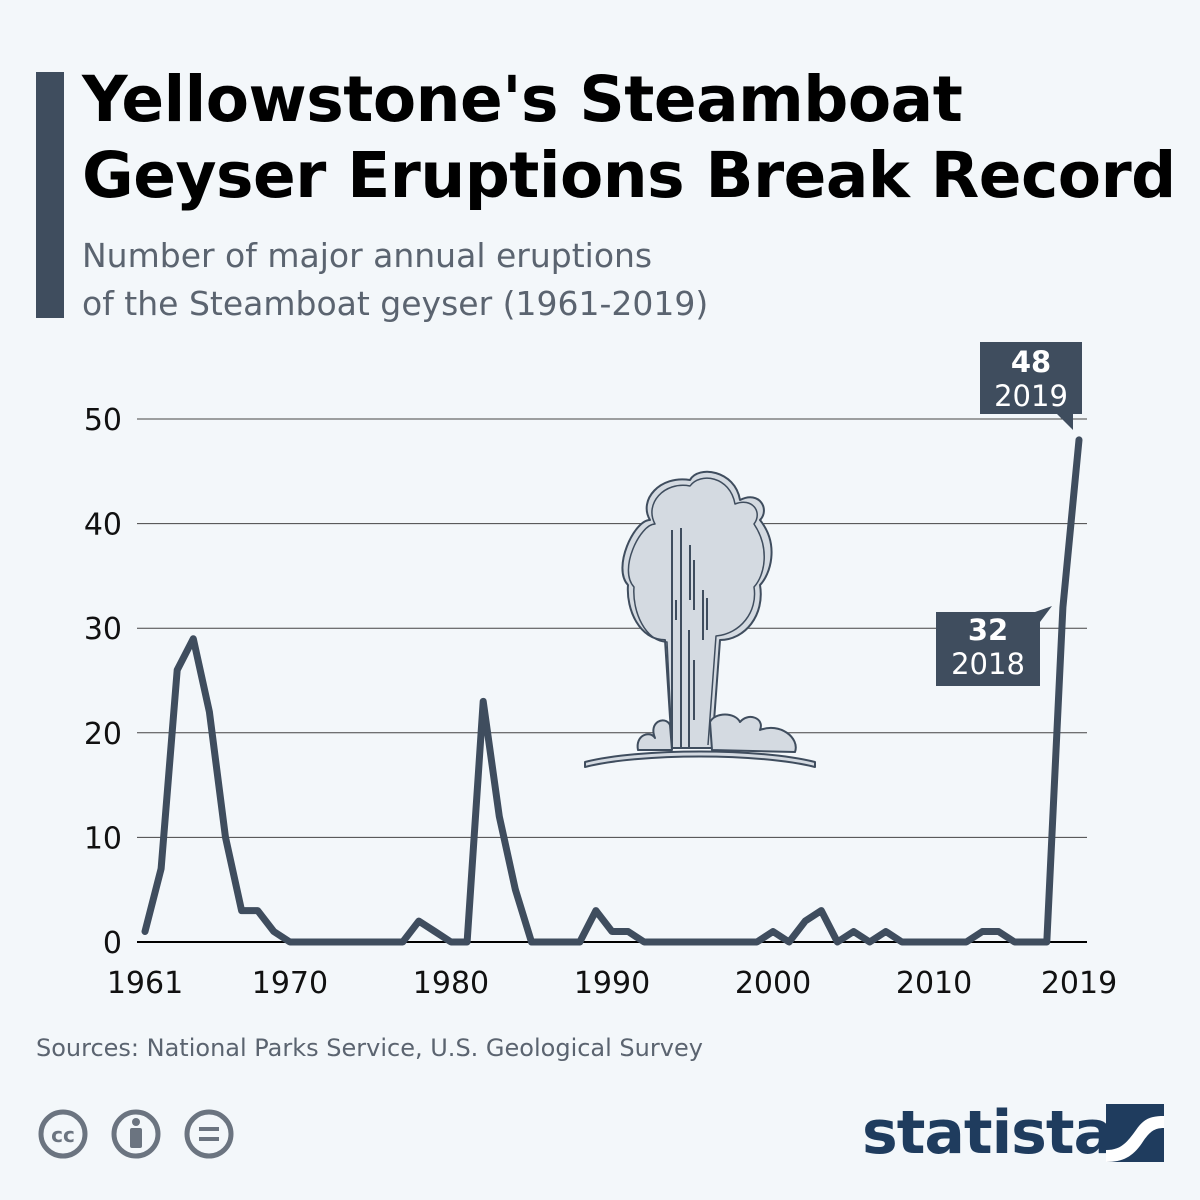 The width and height of the screenshot is (1200, 1200). I want to click on callout-2019-value: 48, so click(1031, 362).